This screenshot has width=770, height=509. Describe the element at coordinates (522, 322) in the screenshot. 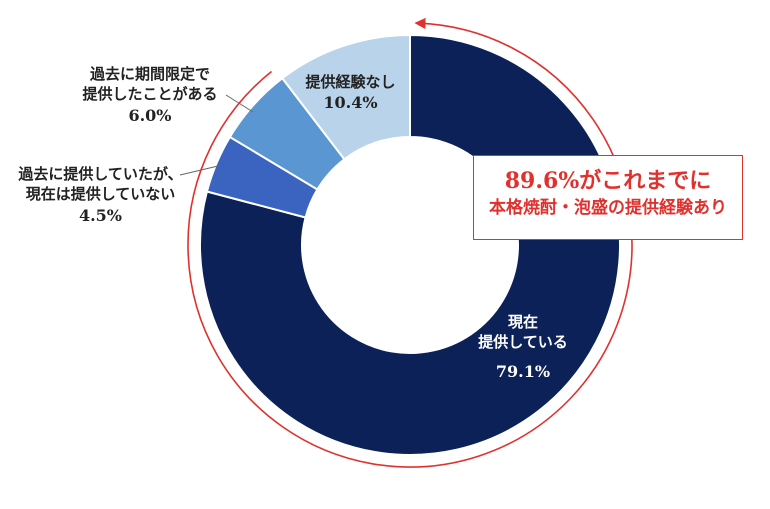

I see `label-current-line1: 現在` at that location.